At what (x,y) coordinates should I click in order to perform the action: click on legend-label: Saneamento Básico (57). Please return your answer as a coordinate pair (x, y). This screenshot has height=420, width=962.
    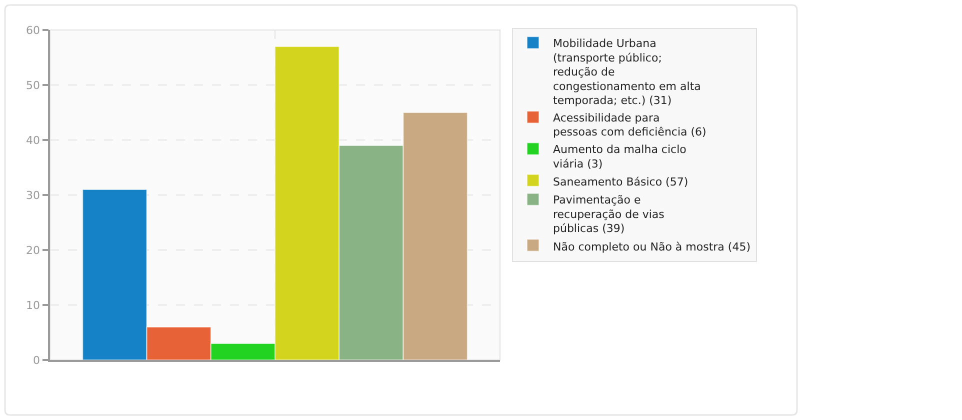
    Looking at the image, I should click on (620, 181).